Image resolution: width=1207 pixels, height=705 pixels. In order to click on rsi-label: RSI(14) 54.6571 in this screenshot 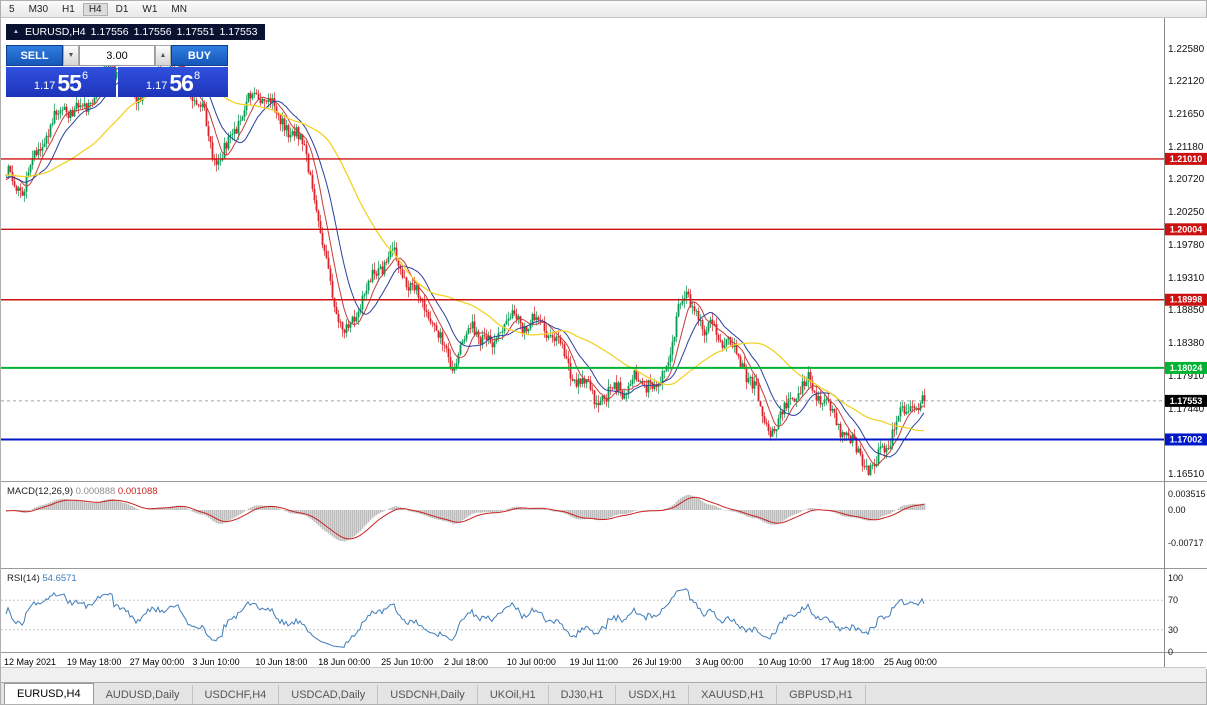, I will do `click(42, 578)`.